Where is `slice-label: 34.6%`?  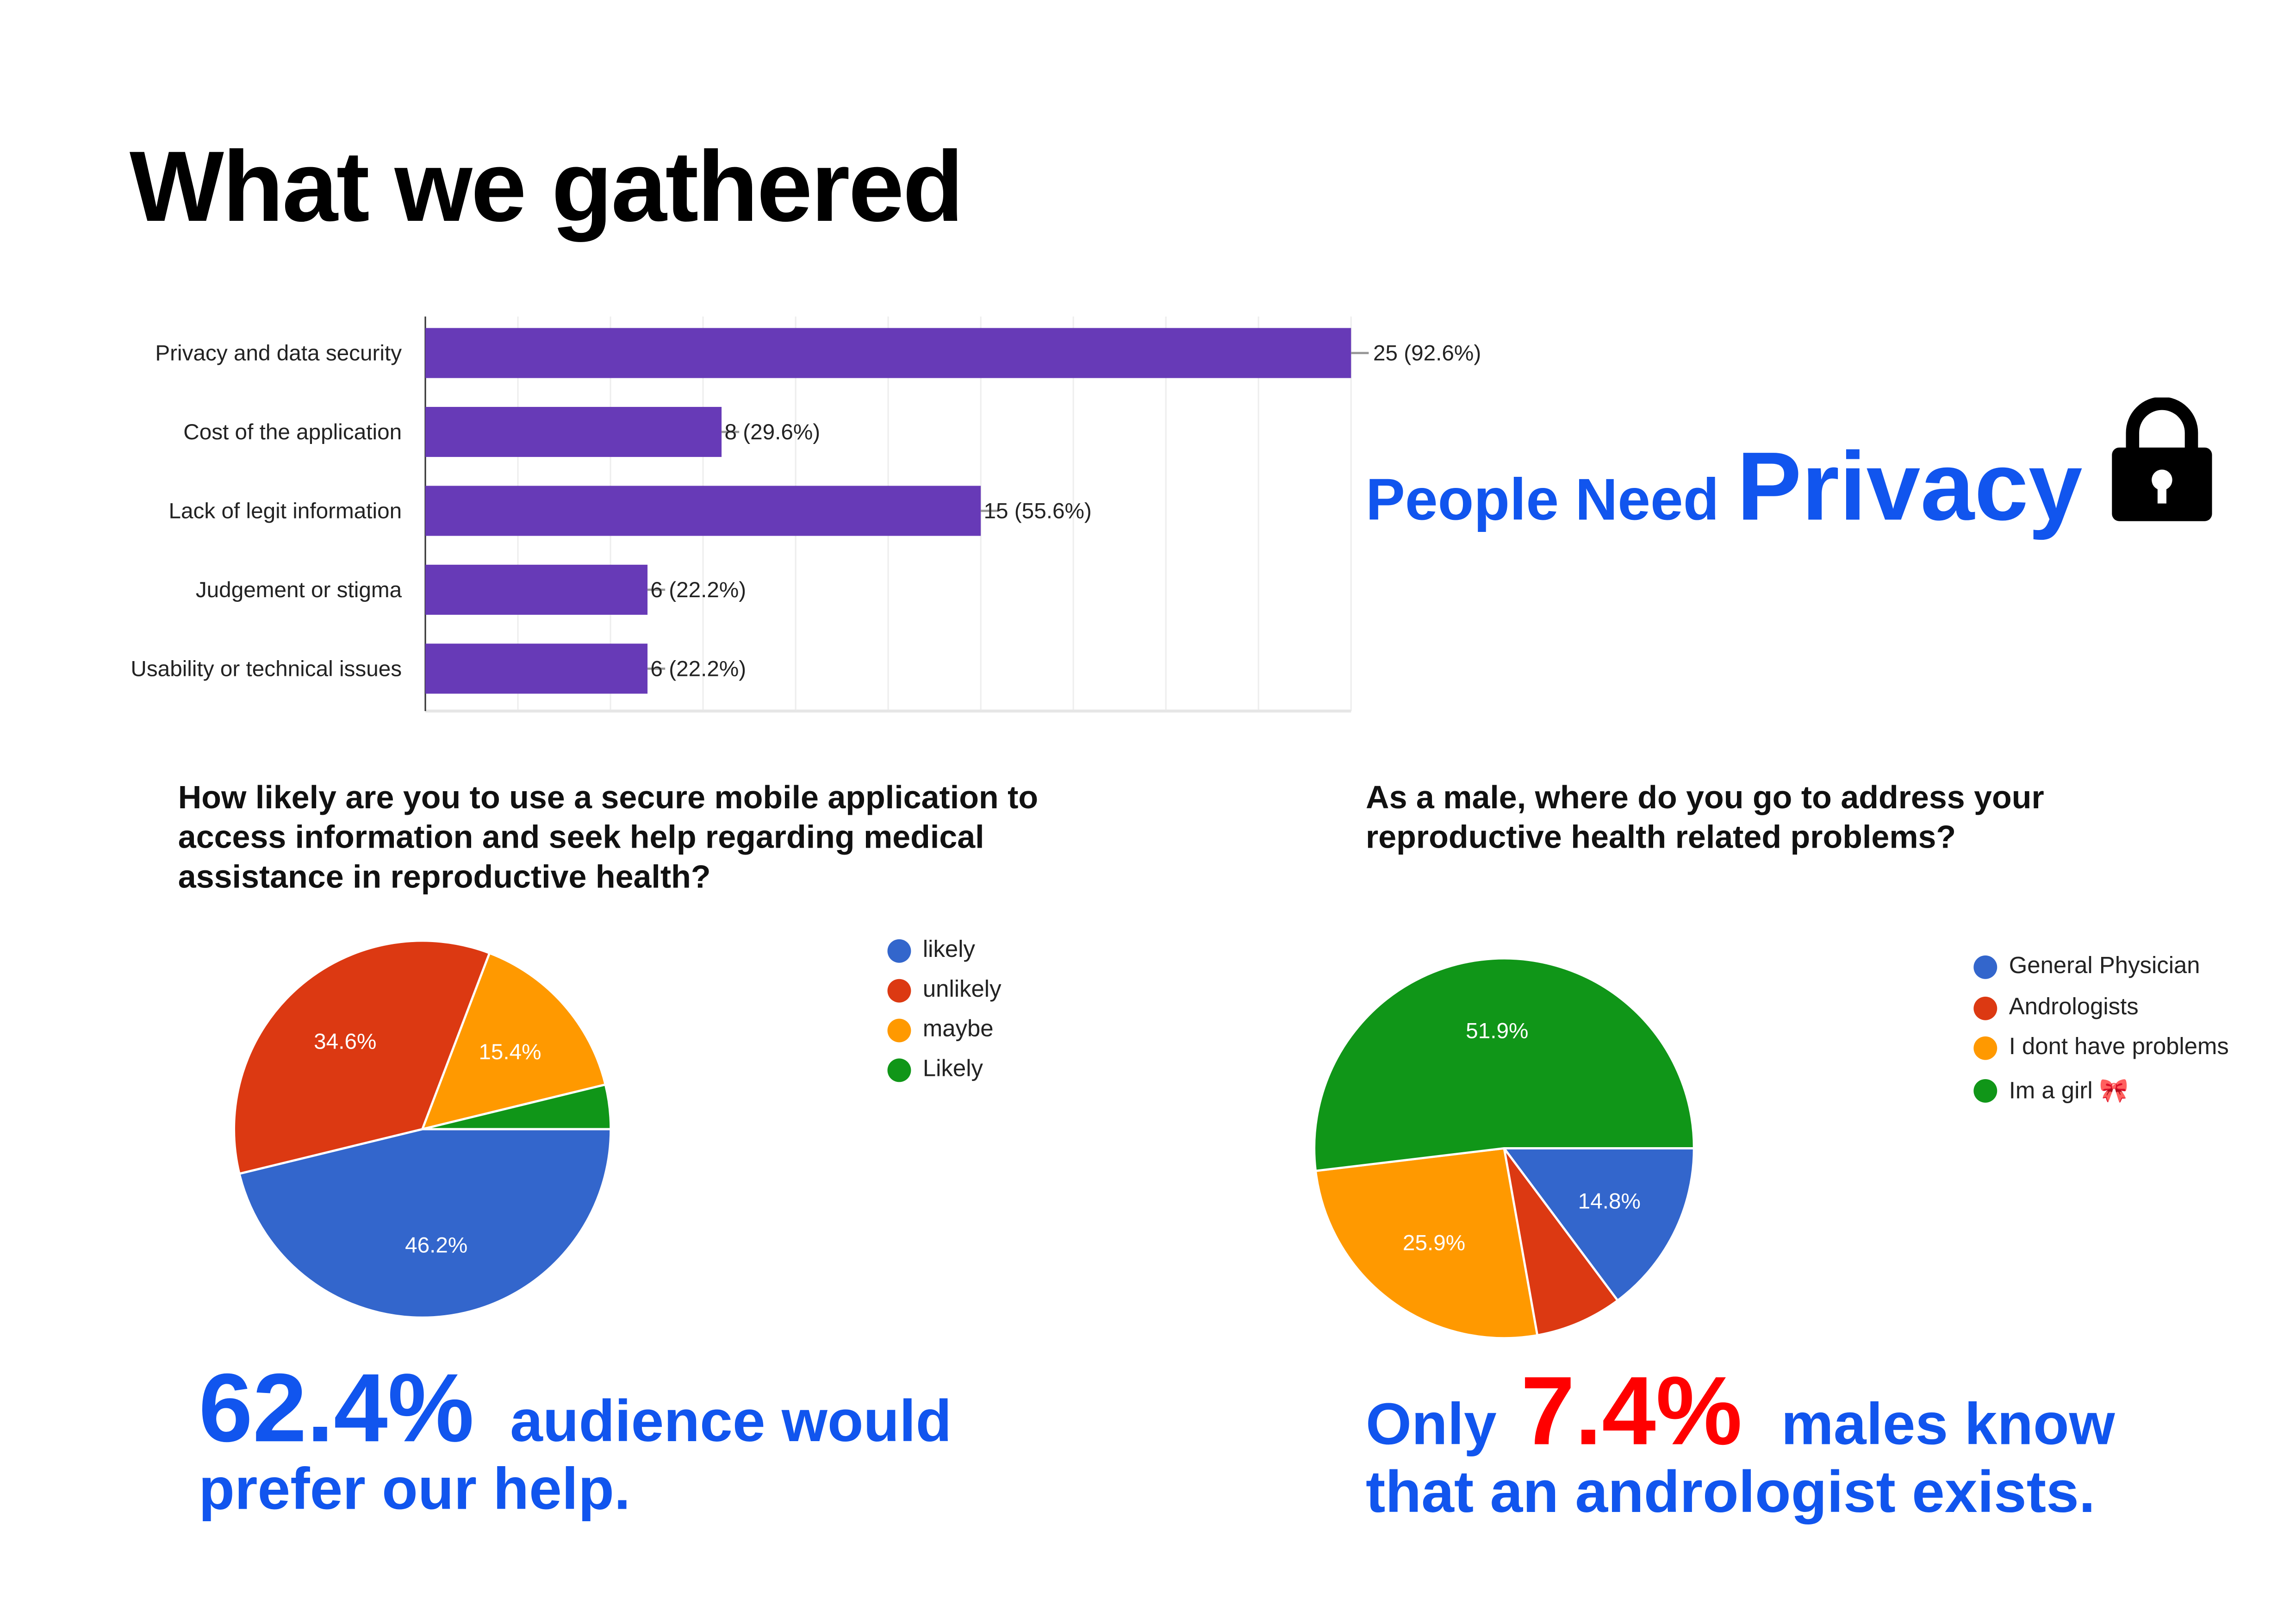 slice-label: 34.6% is located at coordinates (345, 1042).